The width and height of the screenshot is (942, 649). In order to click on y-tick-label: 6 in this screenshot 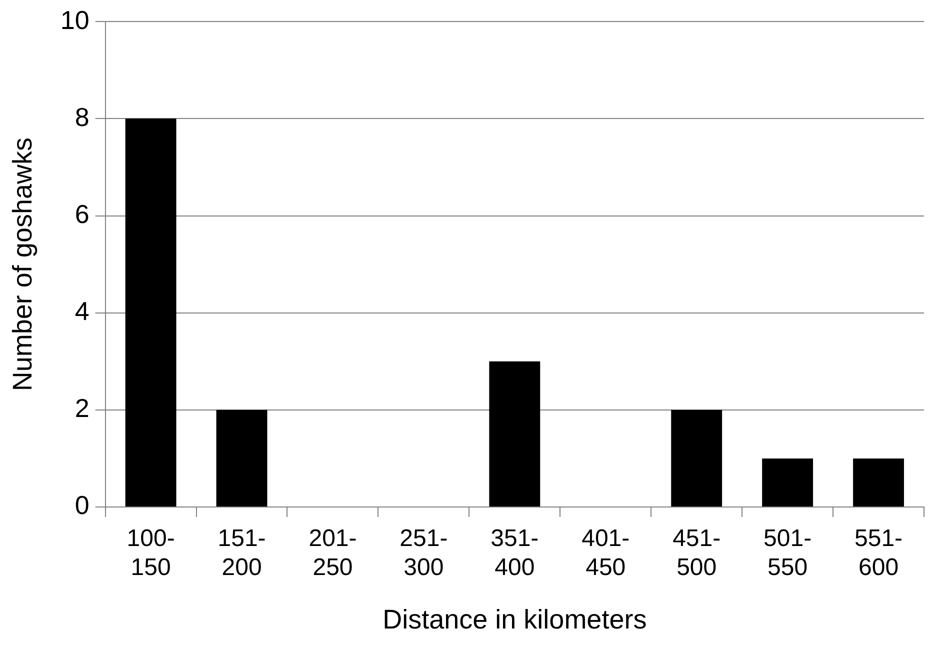, I will do `click(82, 213)`.